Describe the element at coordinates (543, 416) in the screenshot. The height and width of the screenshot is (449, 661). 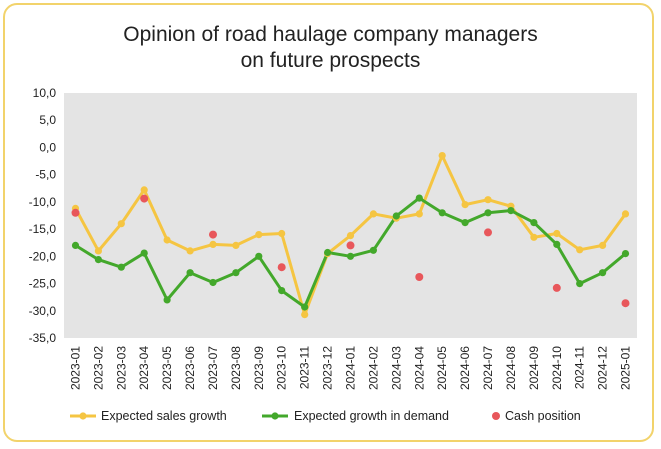
I see `legend-label: Cash position` at that location.